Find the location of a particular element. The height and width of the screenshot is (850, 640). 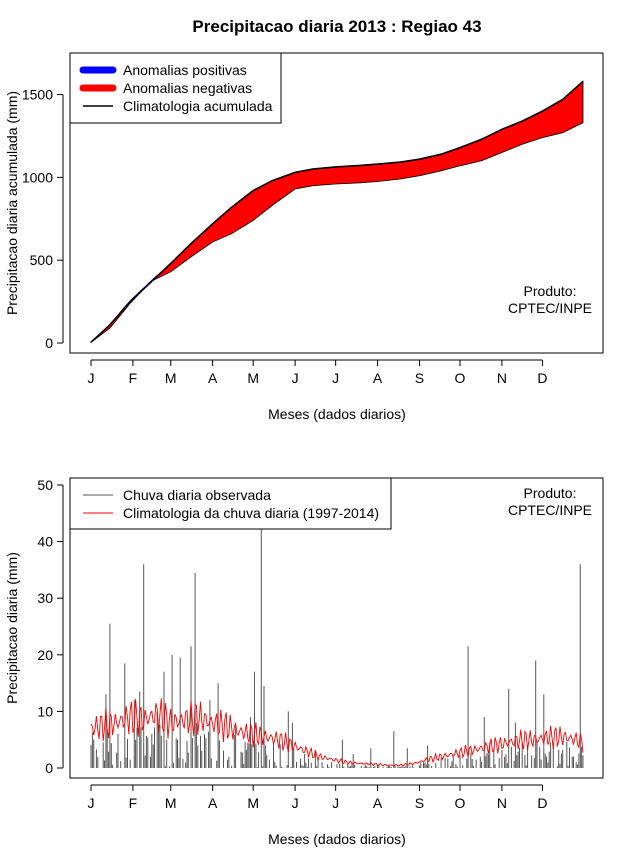

legend-box is located at coordinates (230, 503).